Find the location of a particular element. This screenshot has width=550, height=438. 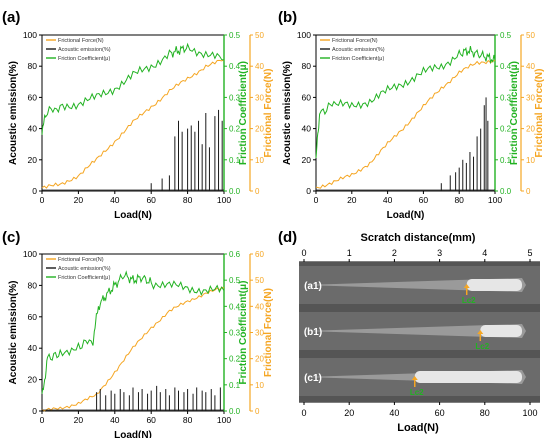

scratch-distance-ticks: 0 1 2 3 4 5 is located at coordinates (419, 255).